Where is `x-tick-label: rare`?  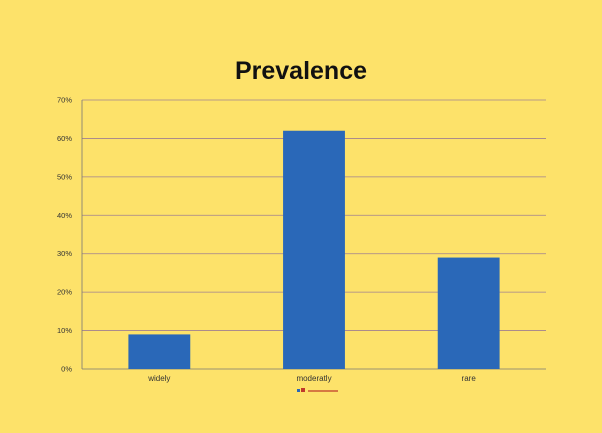
x-tick-label: rare is located at coordinates (469, 378).